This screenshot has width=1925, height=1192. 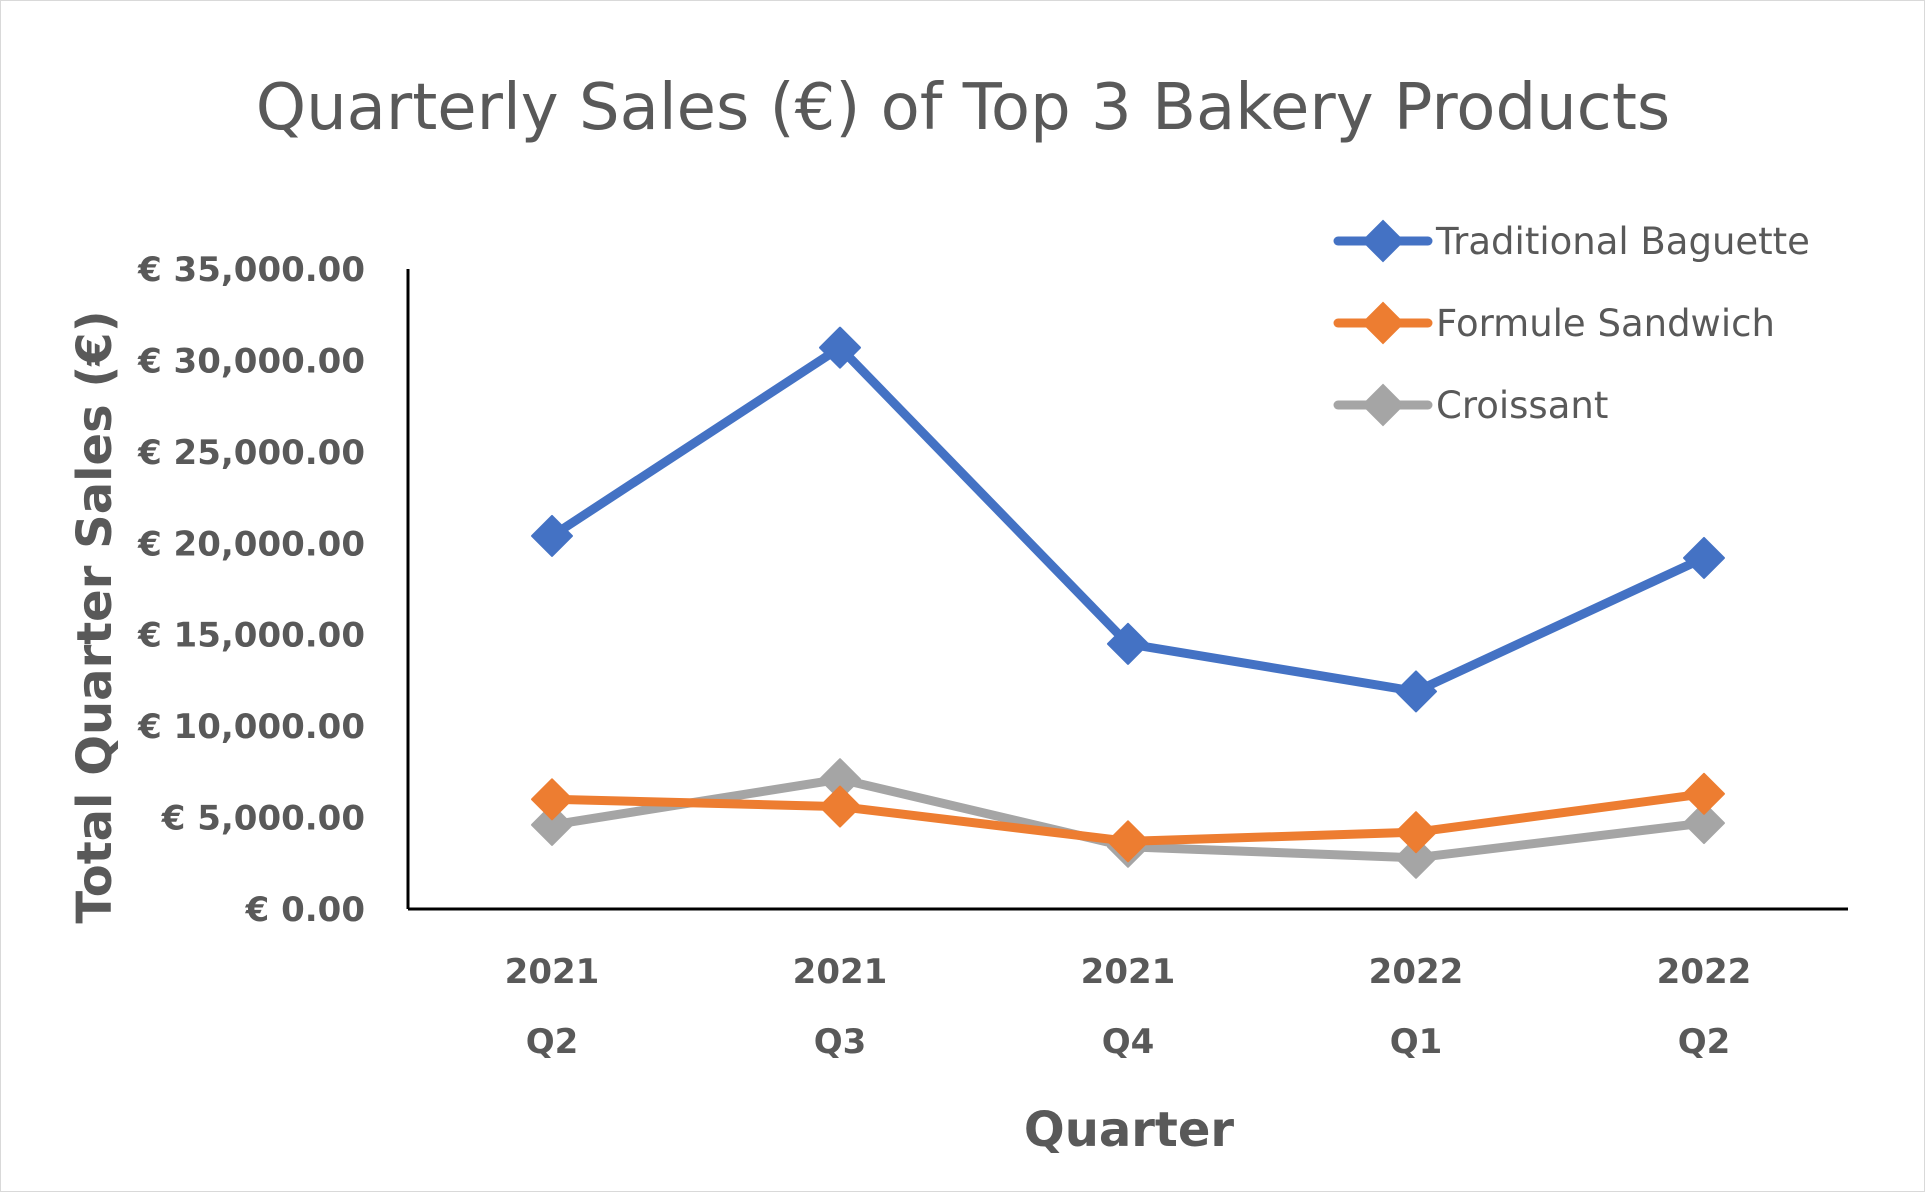 What do you see at coordinates (95, 616) in the screenshot?
I see `y-axis-title: Total Quarter Sales (€)` at bounding box center [95, 616].